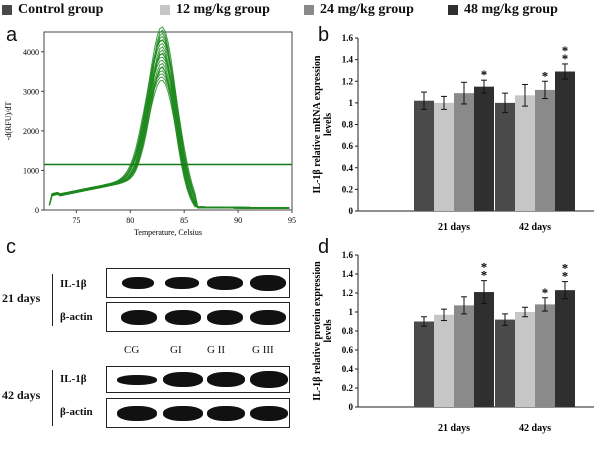 This screenshot has width=600, height=451. Describe the element at coordinates (12, 35) in the screenshot. I see `panel-label-a: a` at that location.